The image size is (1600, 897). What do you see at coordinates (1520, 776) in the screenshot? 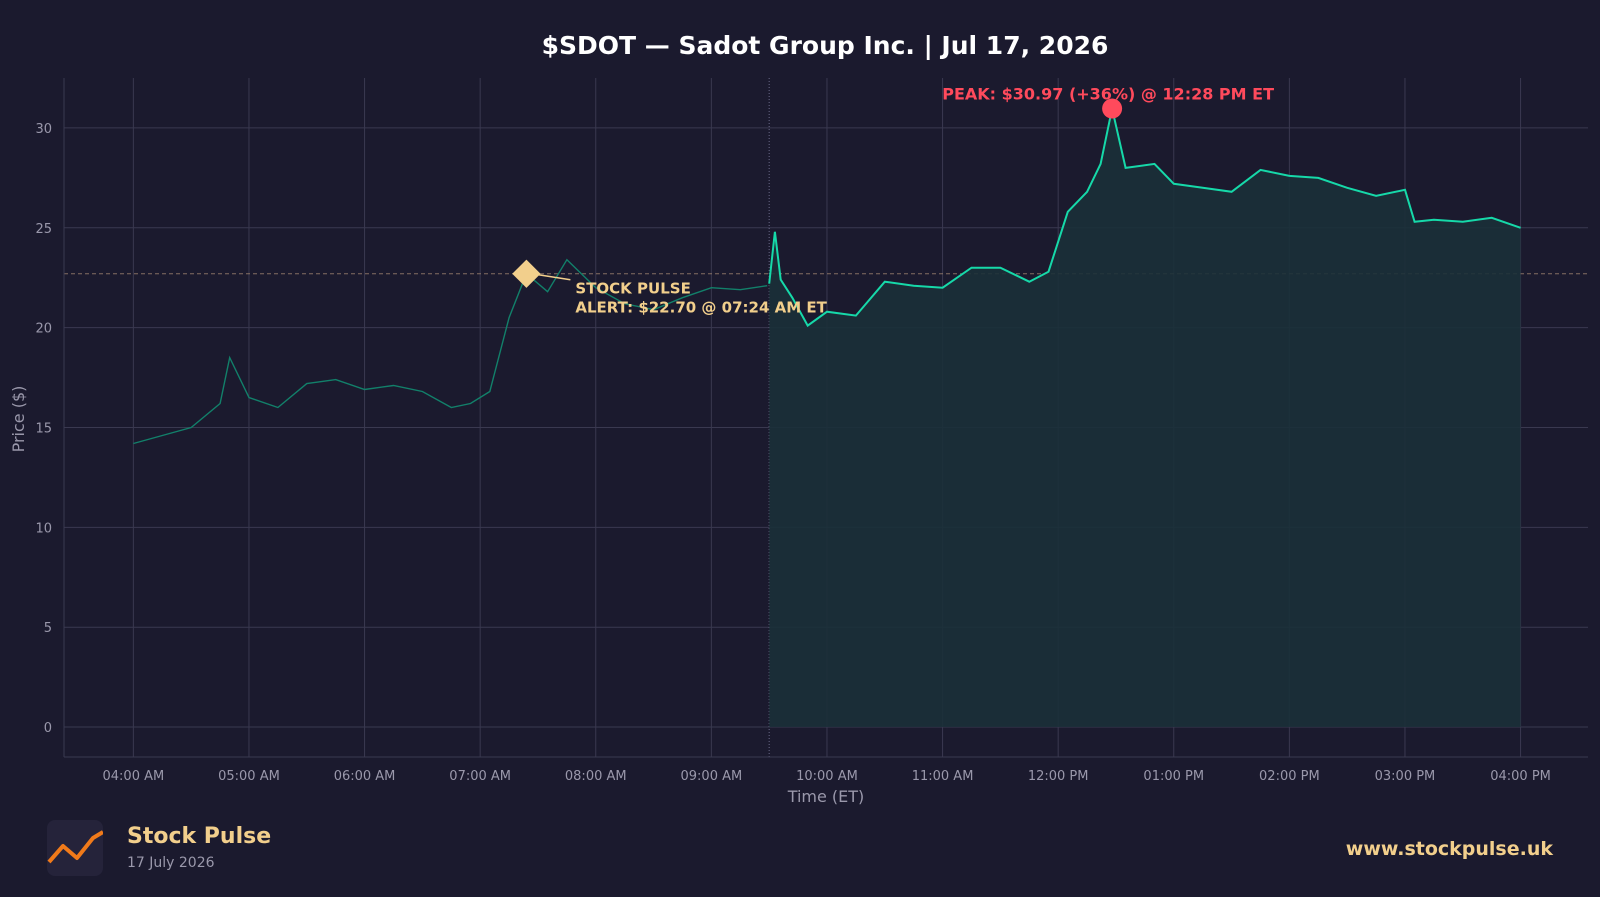
I see `x-tick-label: 04:00 PM` at bounding box center [1520, 776].